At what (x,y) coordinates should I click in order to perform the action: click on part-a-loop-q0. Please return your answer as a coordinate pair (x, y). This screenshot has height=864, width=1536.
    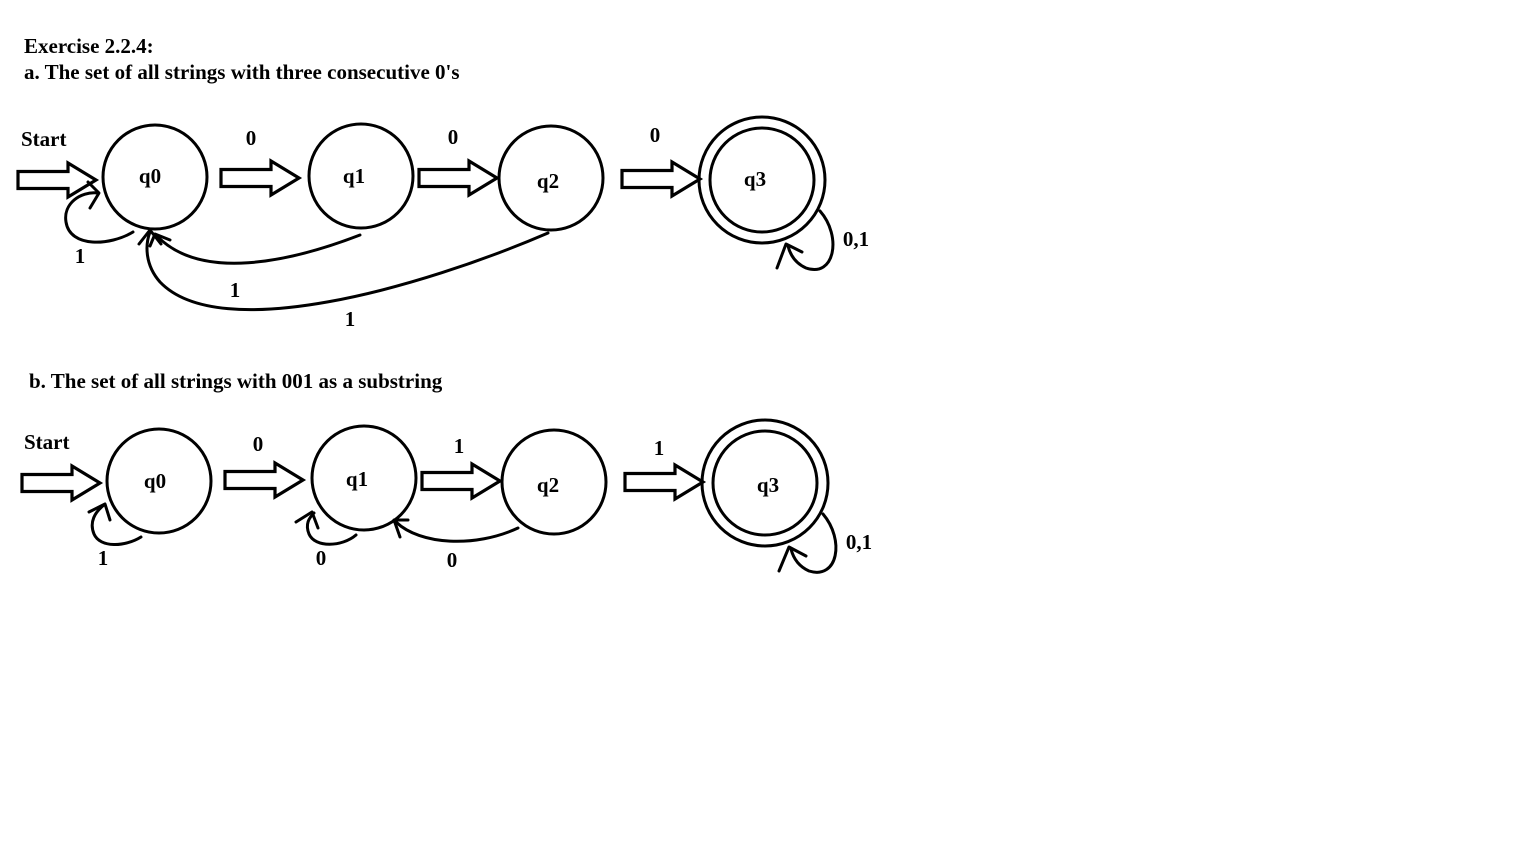
    Looking at the image, I should click on (99, 212).